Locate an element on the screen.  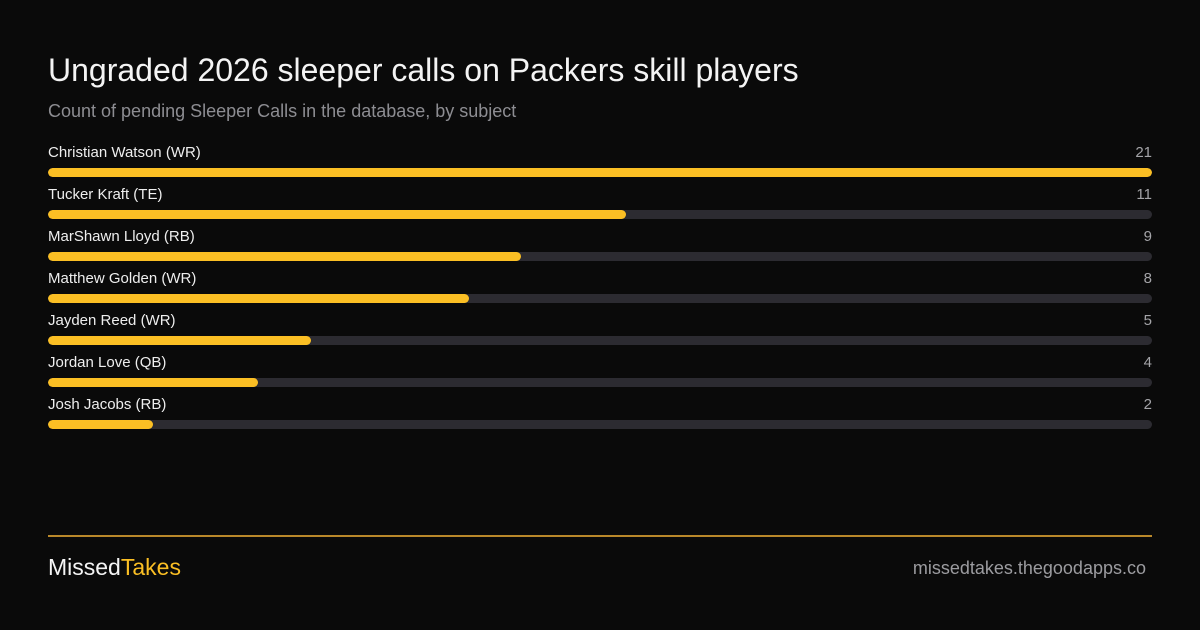
bar-label: Christian Watson (WR) is located at coordinates (124, 152).